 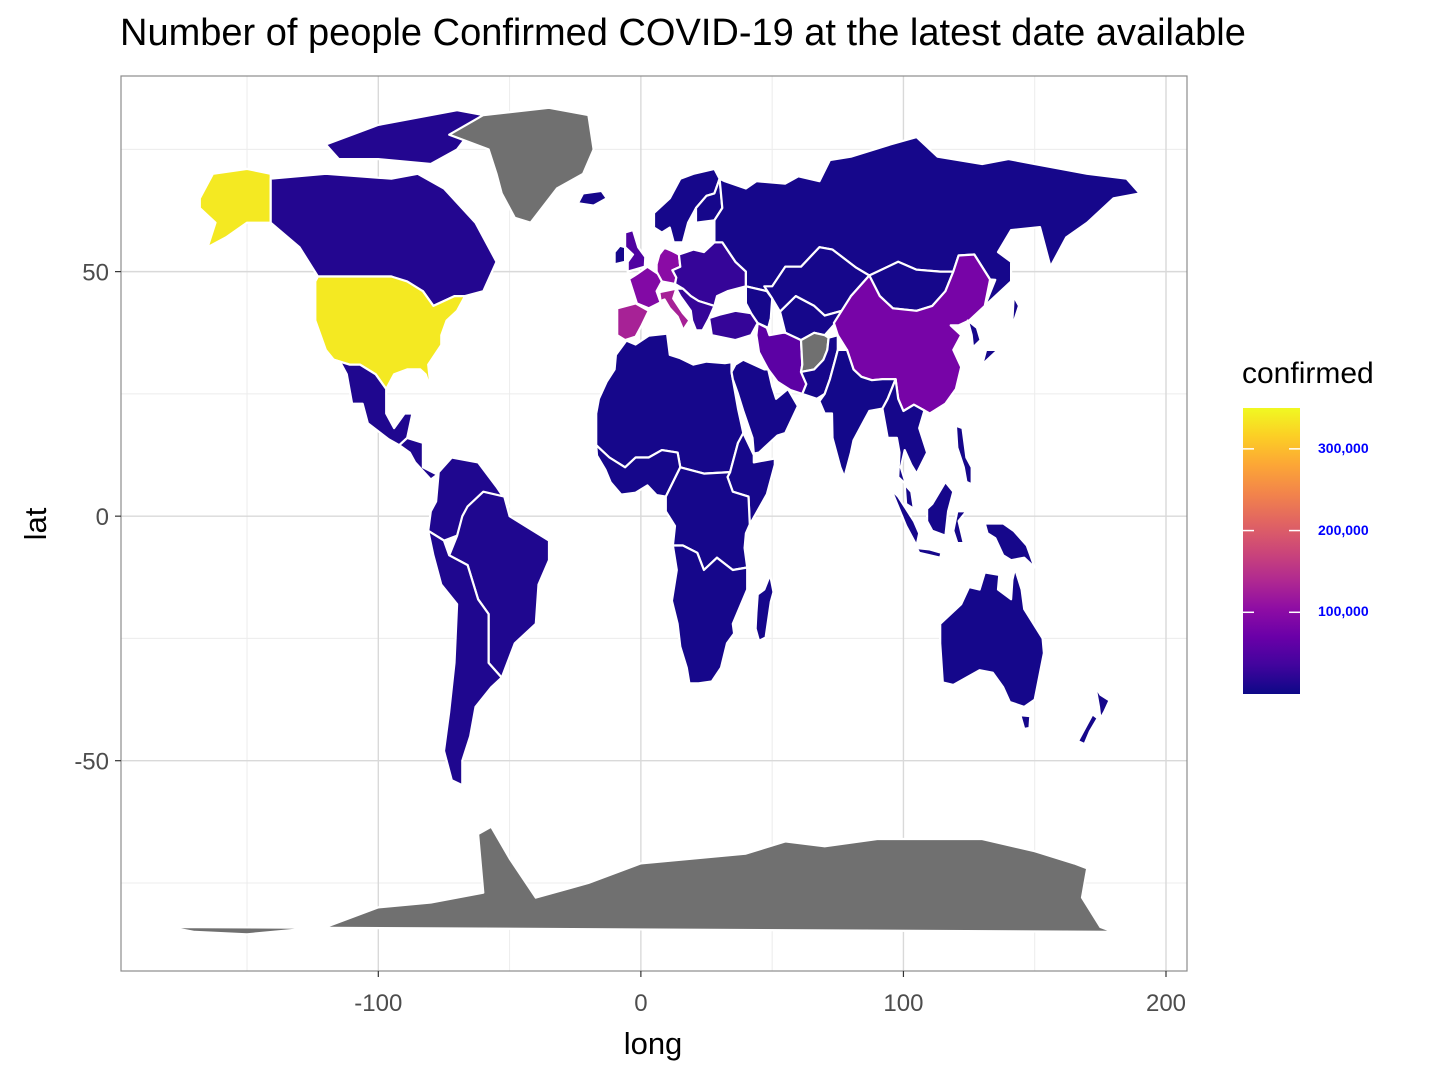 I want to click on x-axis-label: long, so click(x=653, y=1043).